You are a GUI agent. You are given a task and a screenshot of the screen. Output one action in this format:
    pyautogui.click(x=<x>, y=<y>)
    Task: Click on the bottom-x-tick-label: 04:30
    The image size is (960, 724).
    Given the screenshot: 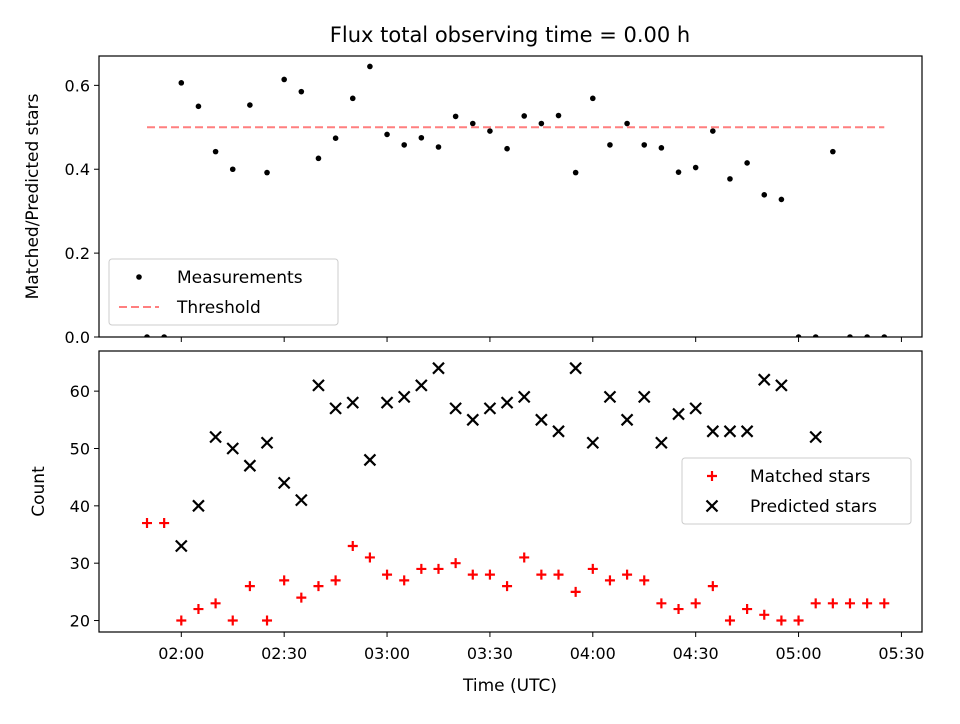 What is the action you would take?
    pyautogui.click(x=696, y=653)
    